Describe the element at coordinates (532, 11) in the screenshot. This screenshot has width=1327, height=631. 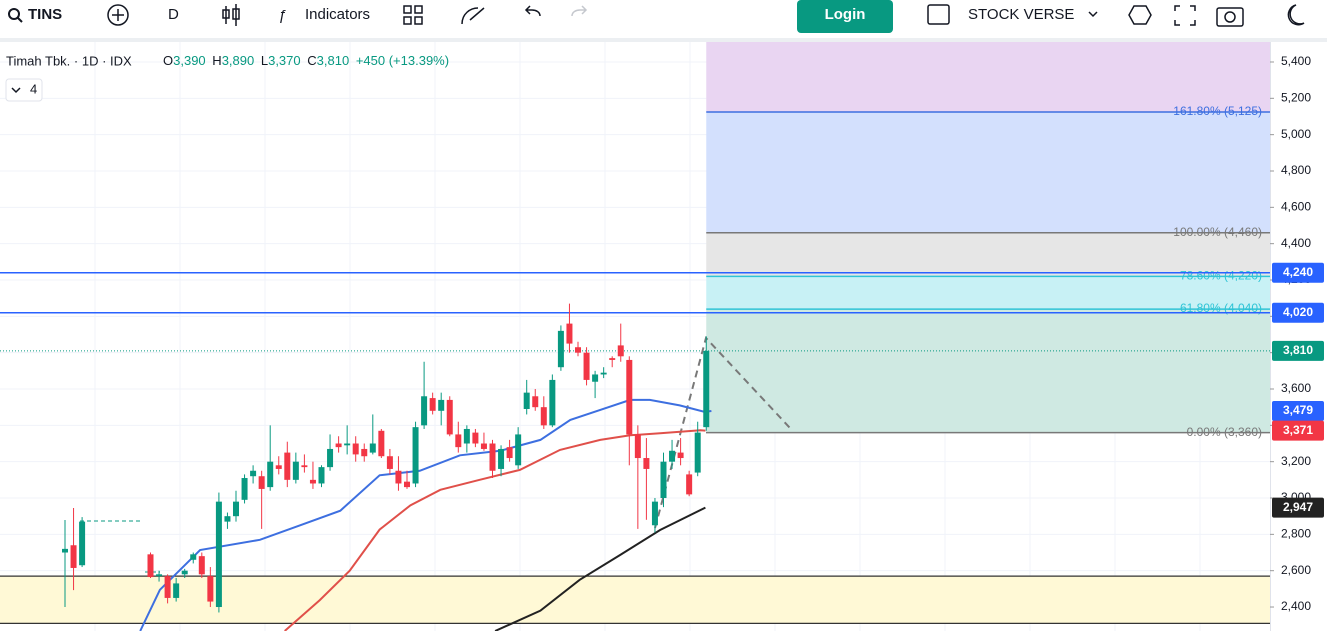
I see `undo` at that location.